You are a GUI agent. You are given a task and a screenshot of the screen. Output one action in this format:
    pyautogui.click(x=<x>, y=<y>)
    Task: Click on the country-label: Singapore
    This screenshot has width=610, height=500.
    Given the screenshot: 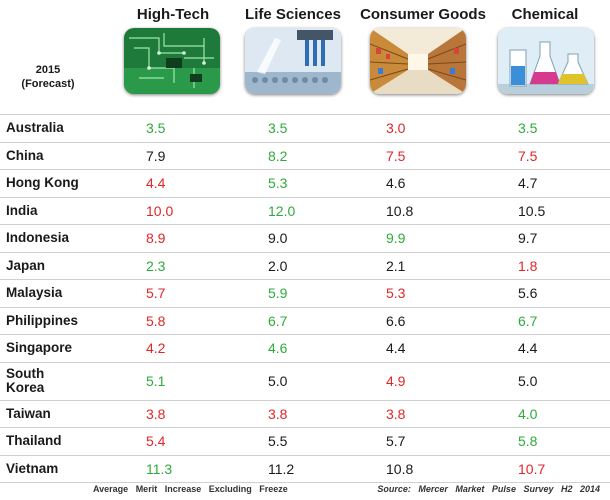 What is the action you would take?
    pyautogui.click(x=39, y=348)
    